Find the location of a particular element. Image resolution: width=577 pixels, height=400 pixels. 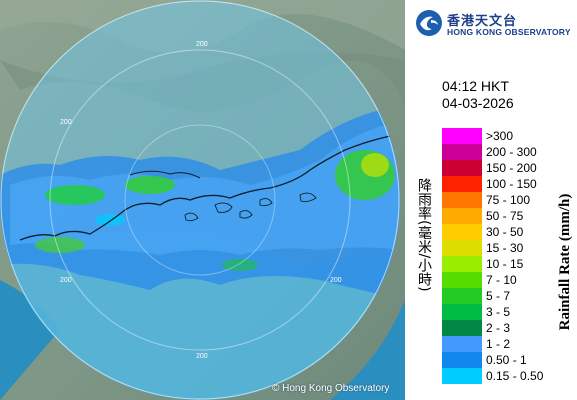

legend-row: 7 - 10 is located at coordinates (507, 280).